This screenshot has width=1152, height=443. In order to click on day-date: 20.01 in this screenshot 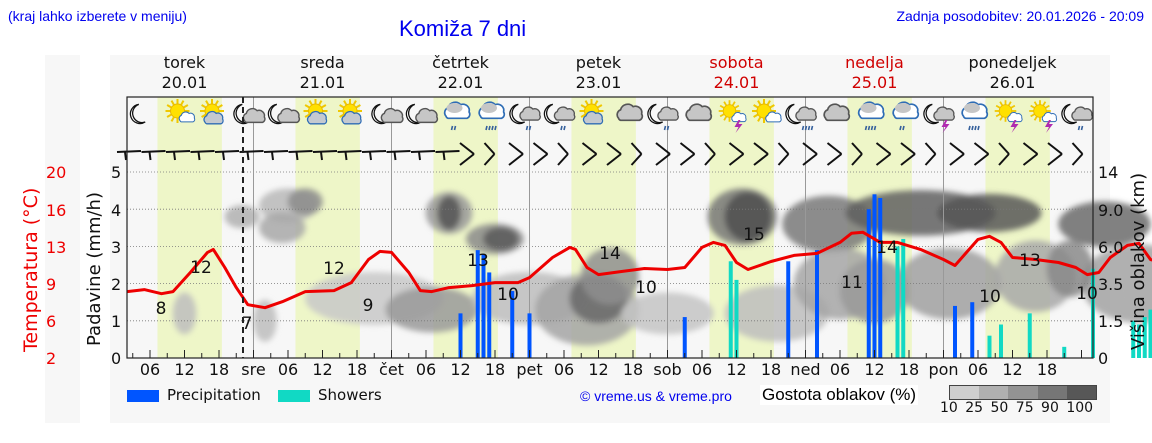, I will do `click(184, 82)`.